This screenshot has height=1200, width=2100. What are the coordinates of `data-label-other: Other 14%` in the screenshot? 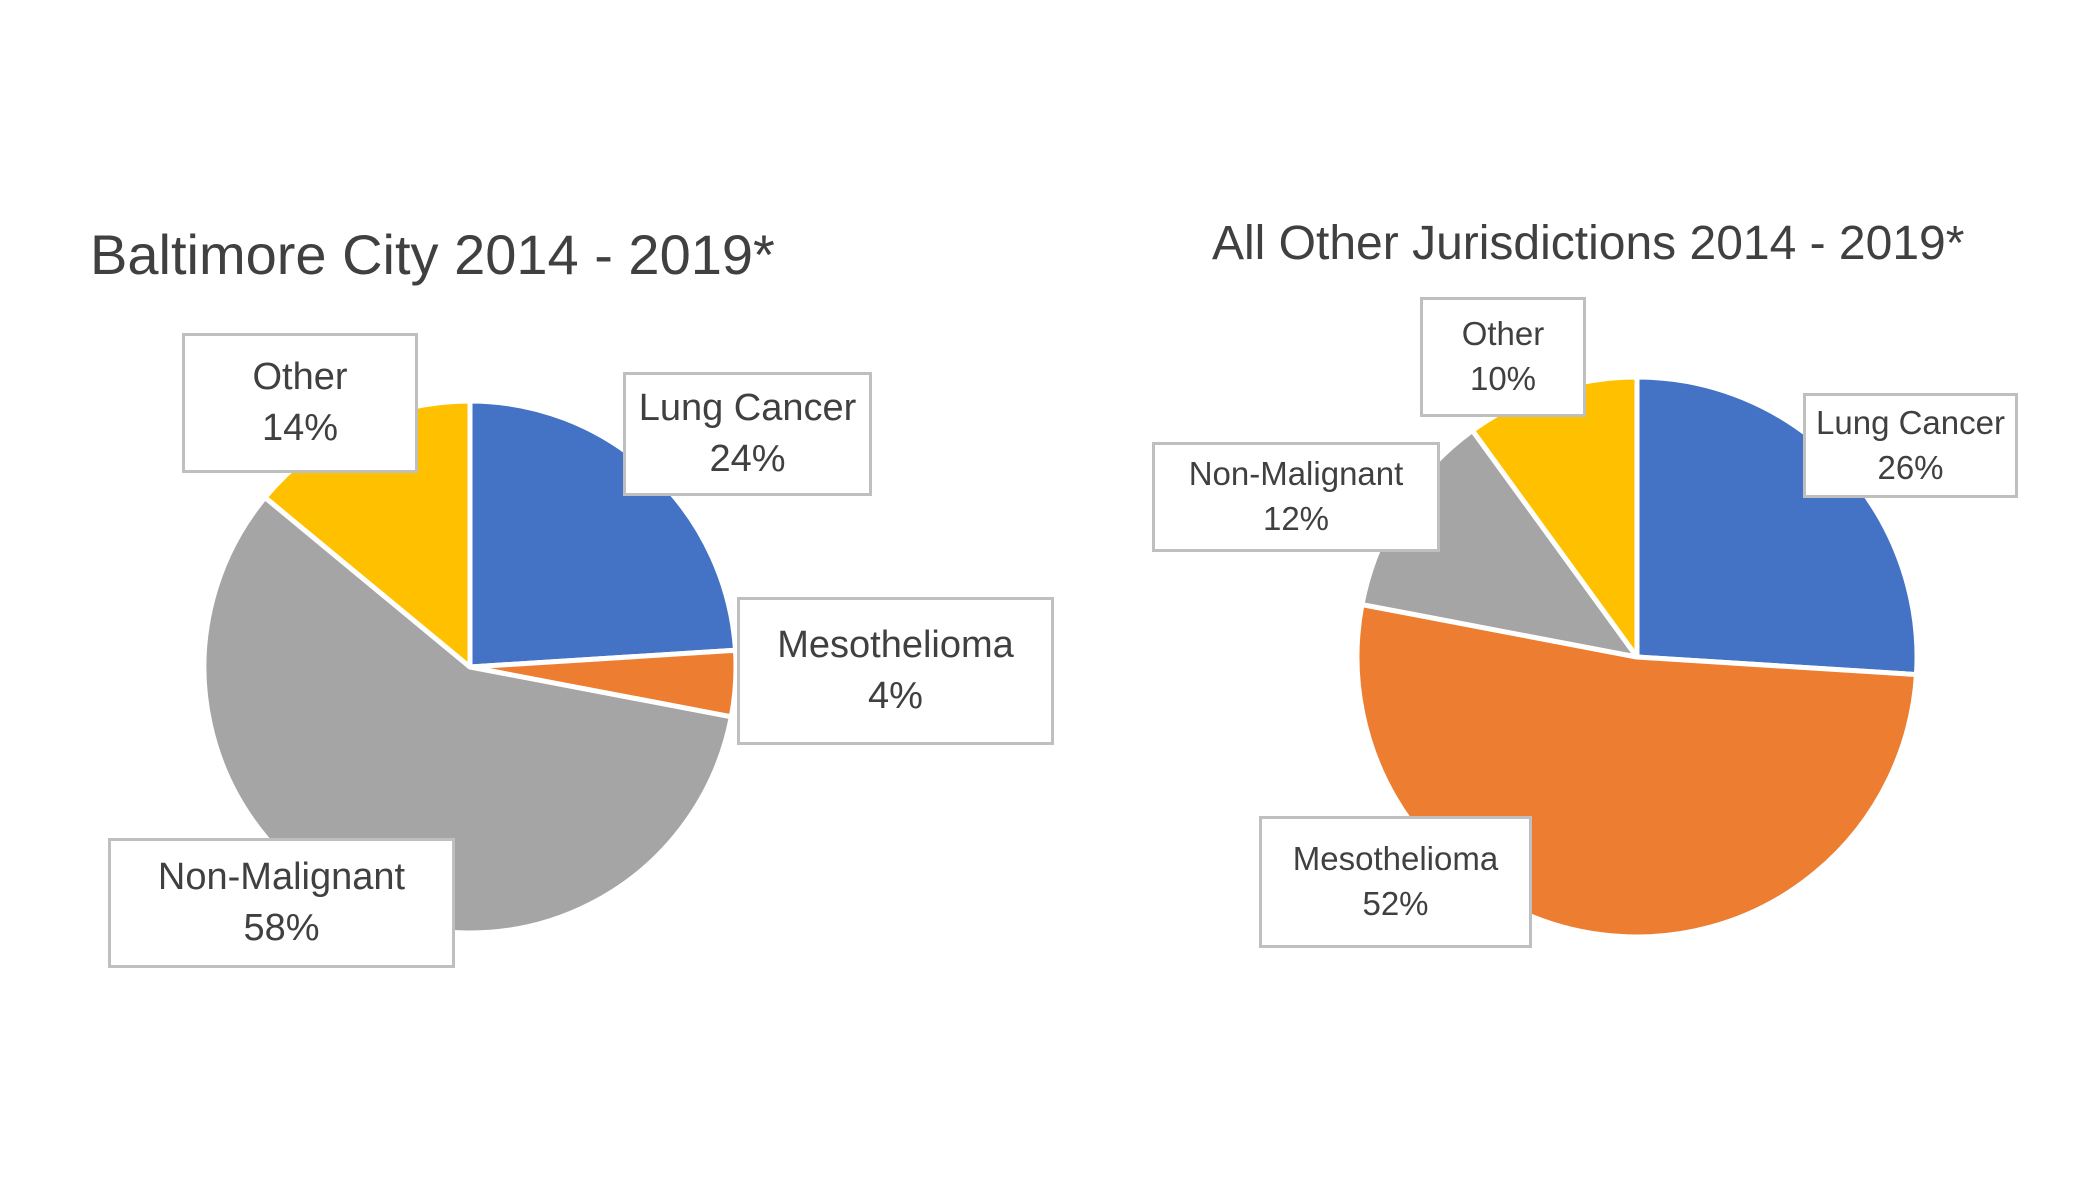 It's located at (300, 403).